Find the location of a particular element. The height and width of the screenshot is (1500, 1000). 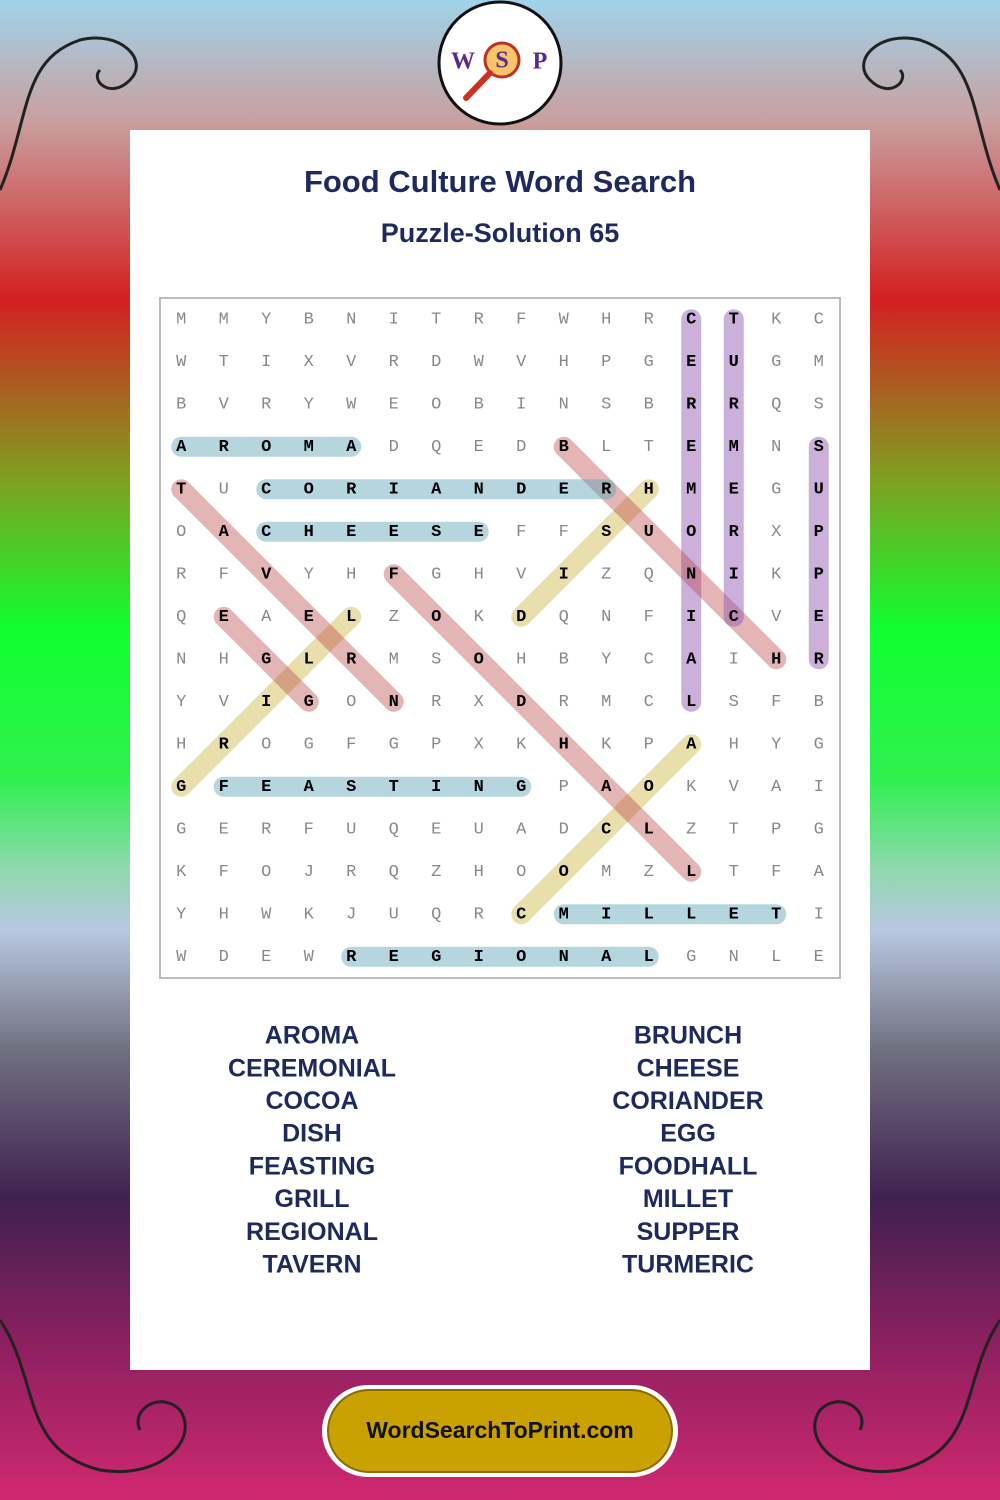

word-list-item: CORIANDER is located at coordinates (687, 1101).